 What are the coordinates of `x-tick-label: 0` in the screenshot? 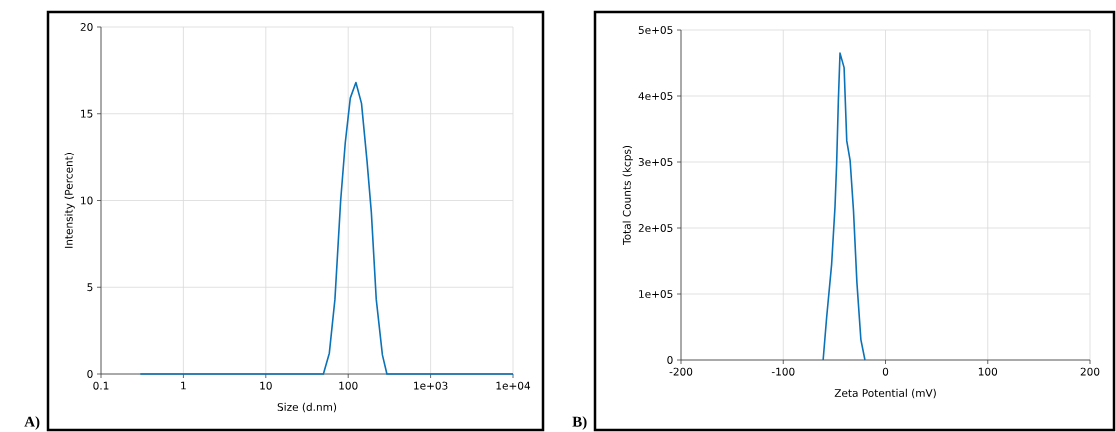 It's located at (885, 371).